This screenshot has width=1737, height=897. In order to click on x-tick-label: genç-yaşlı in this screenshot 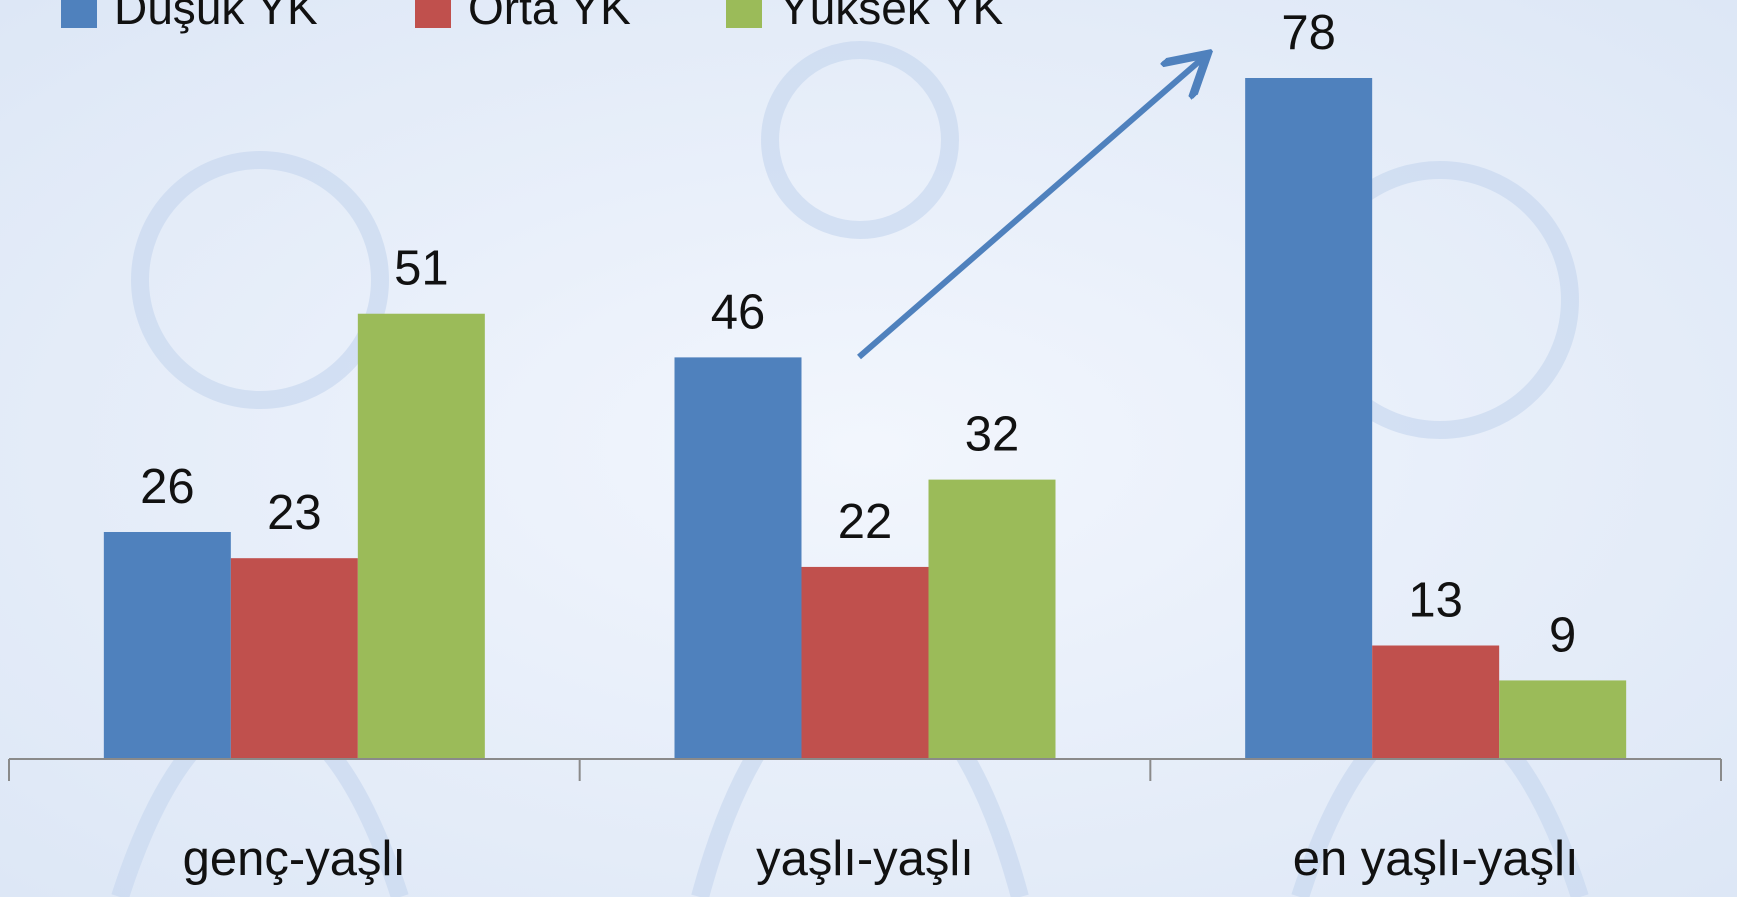, I will do `click(294, 859)`.